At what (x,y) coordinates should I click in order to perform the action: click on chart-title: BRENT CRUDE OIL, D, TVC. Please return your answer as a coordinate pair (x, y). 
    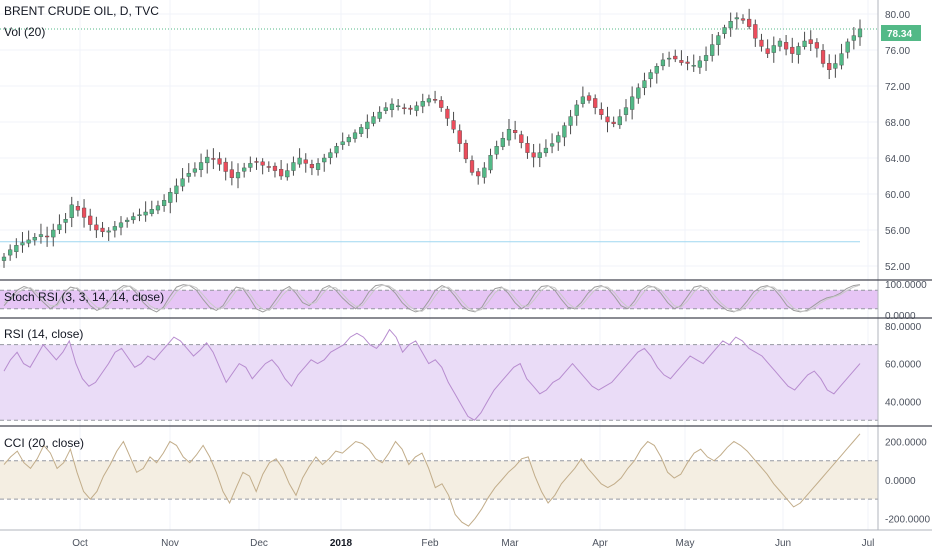
    Looking at the image, I should click on (81, 11).